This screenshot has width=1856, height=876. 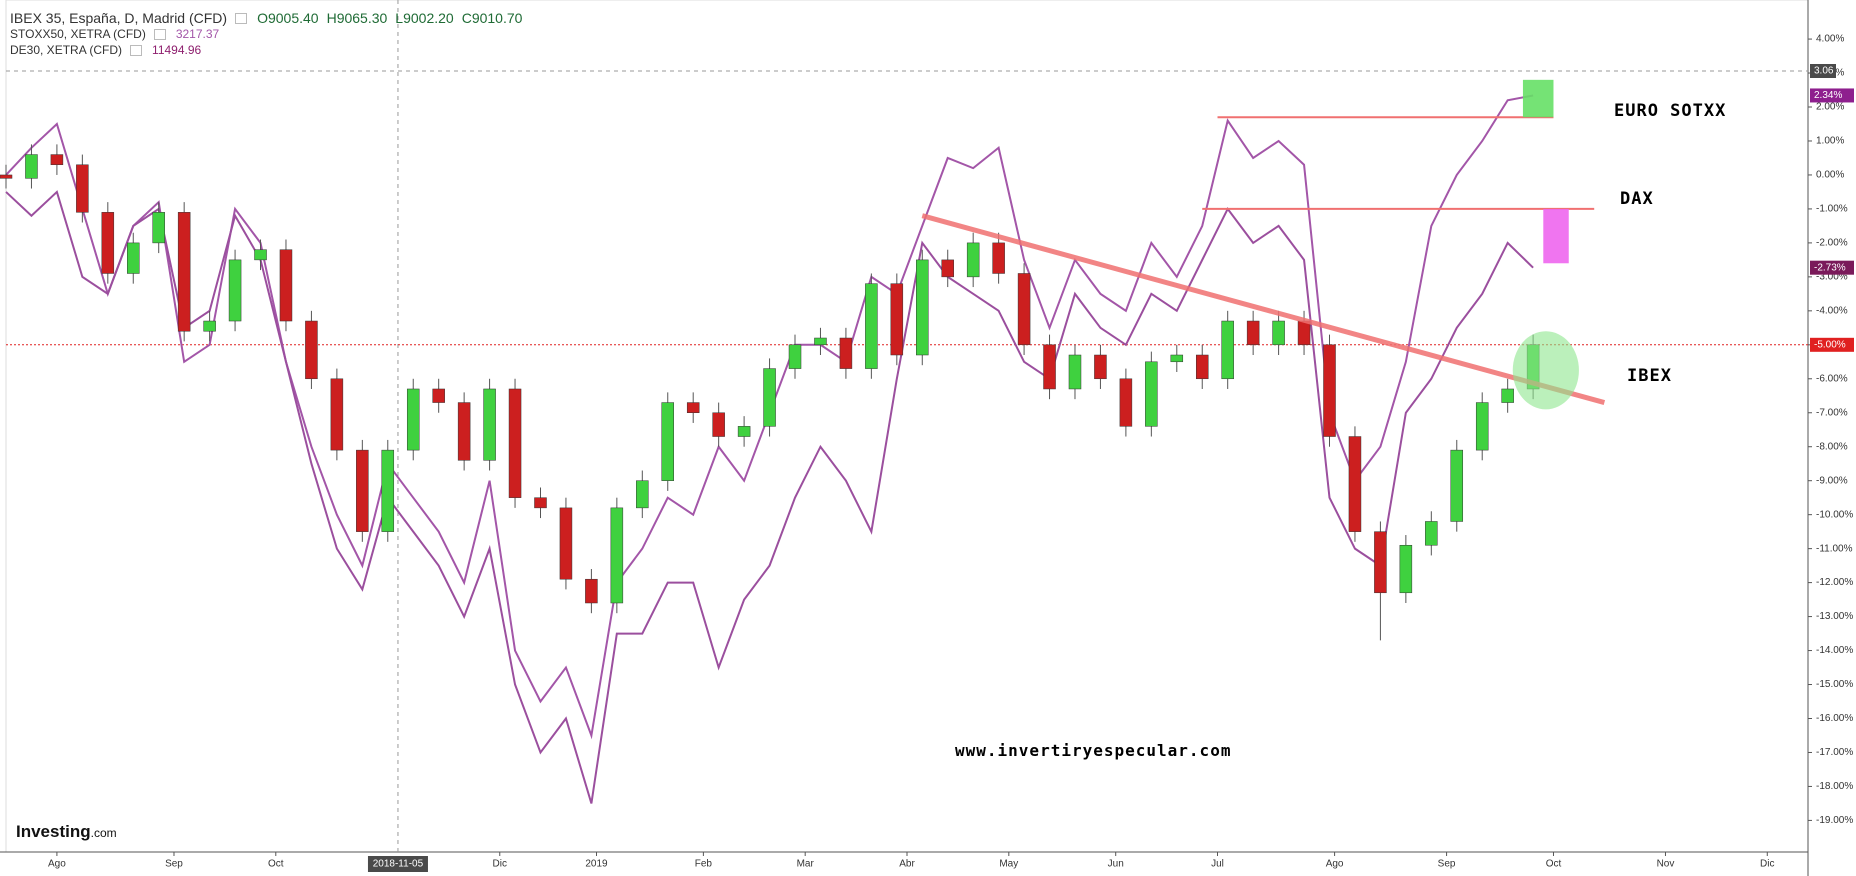 What do you see at coordinates (704, 864) in the screenshot?
I see `x-tick-label: Feb` at bounding box center [704, 864].